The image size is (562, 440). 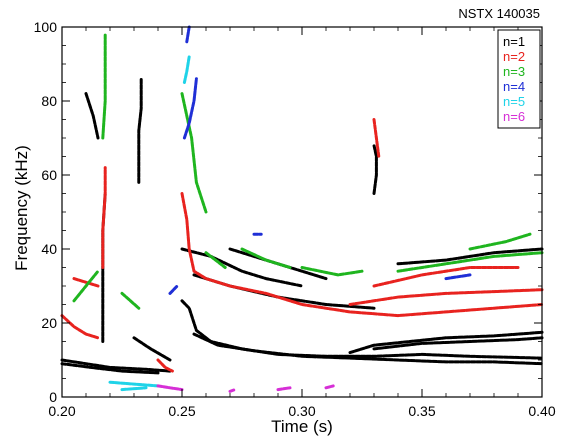 I want to click on x-tick-label: 0.40, so click(x=541, y=411).